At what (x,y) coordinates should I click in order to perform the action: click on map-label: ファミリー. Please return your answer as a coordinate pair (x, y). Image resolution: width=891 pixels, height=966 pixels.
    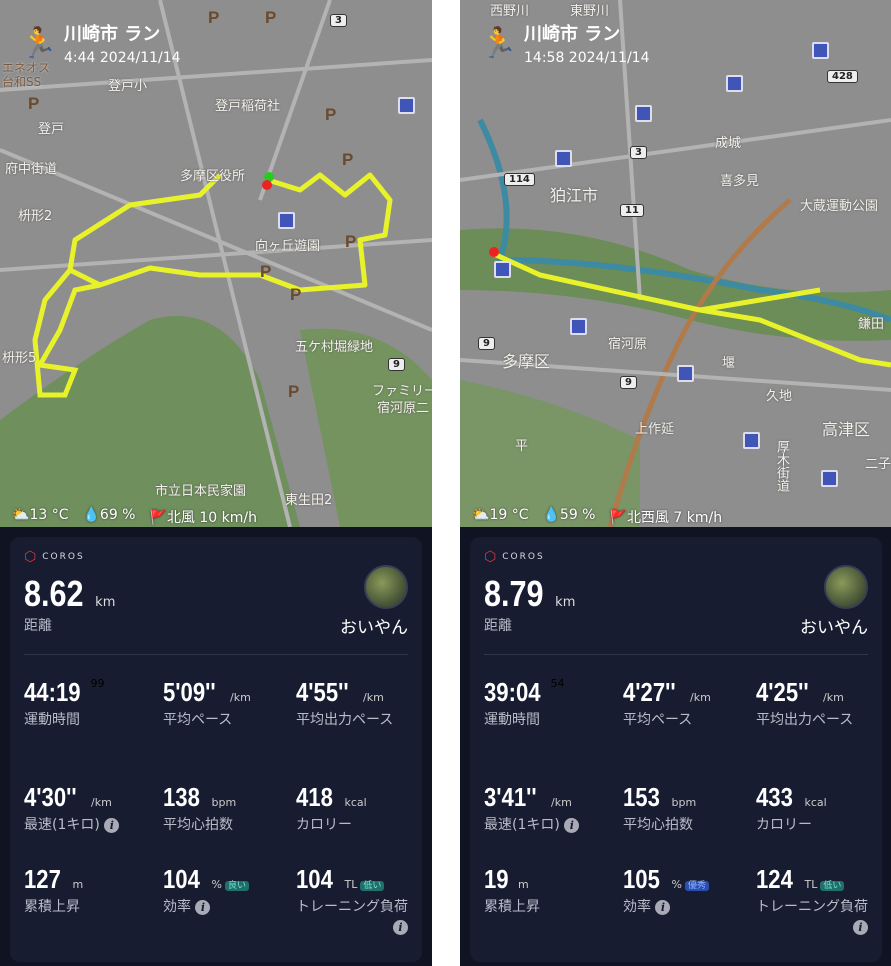
    Looking at the image, I should click on (402, 391).